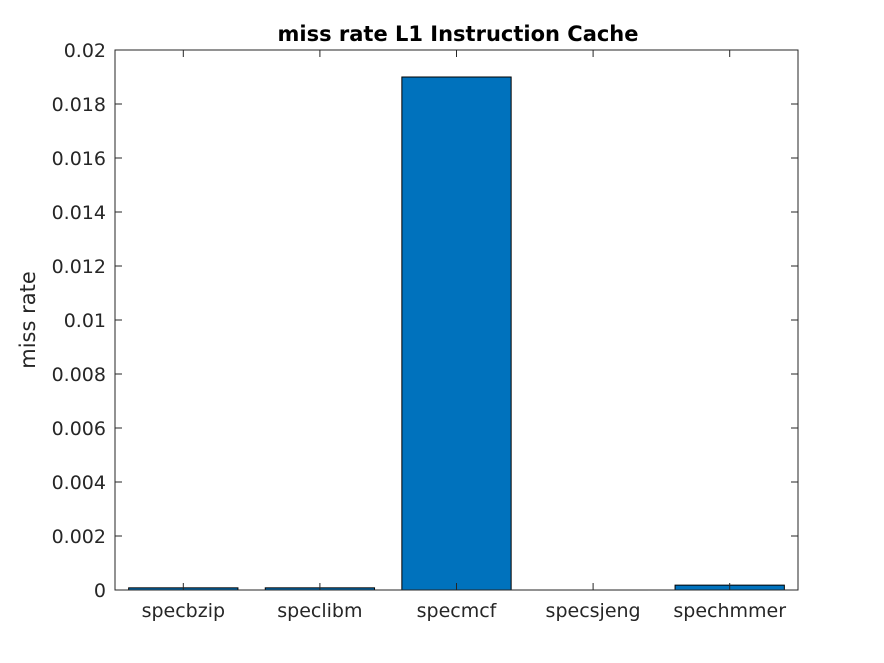 The image size is (884, 663). Describe the element at coordinates (79, 213) in the screenshot. I see `y-tick-label: 0.014` at that location.